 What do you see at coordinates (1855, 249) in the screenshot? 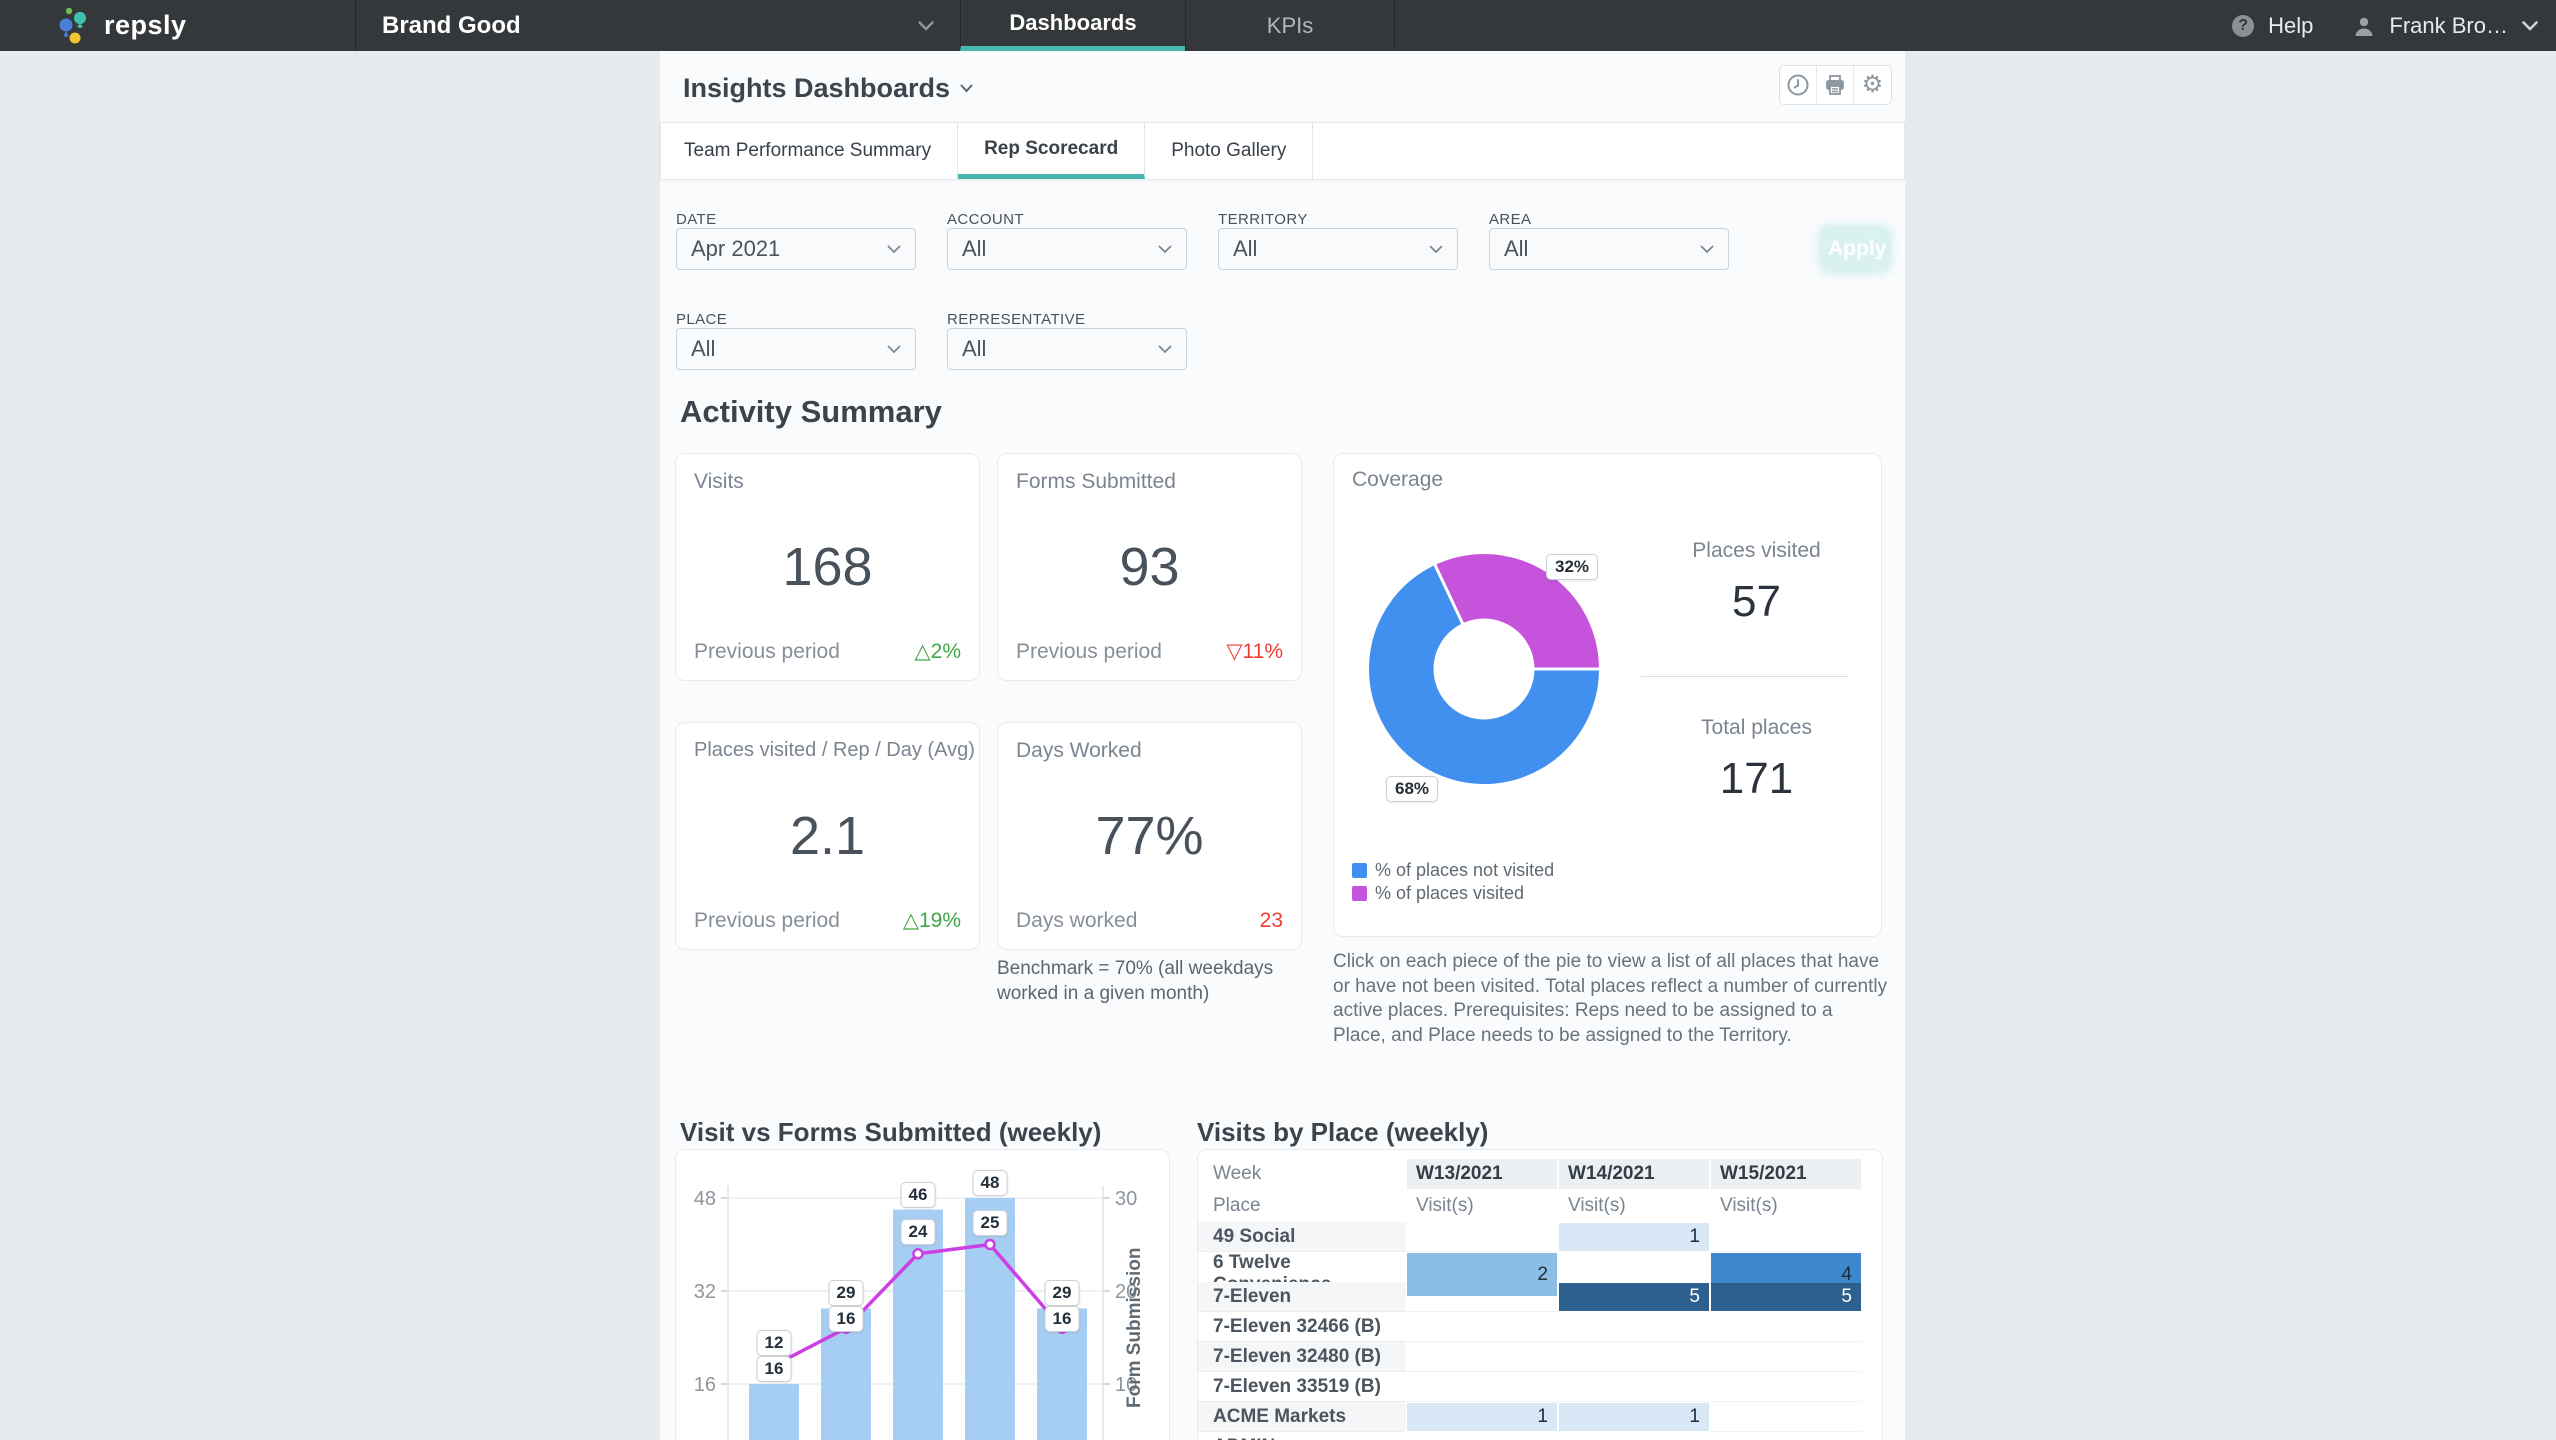
I see `apply-button: Apply` at bounding box center [1855, 249].